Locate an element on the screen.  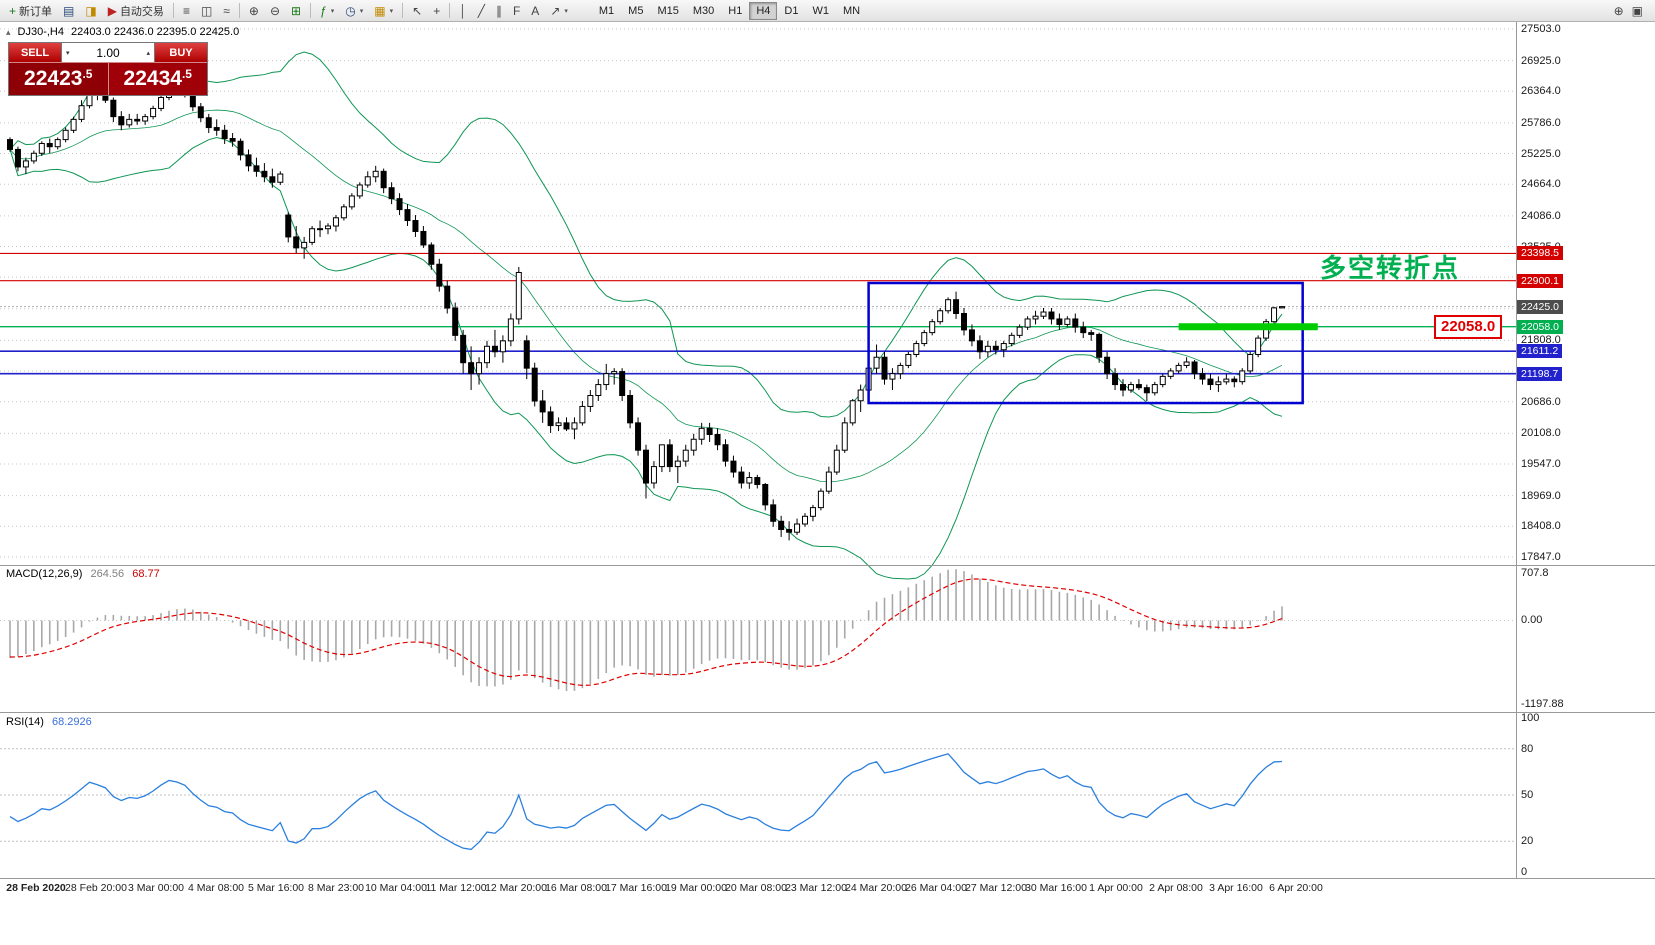
macd-layer is located at coordinates (646, 630).